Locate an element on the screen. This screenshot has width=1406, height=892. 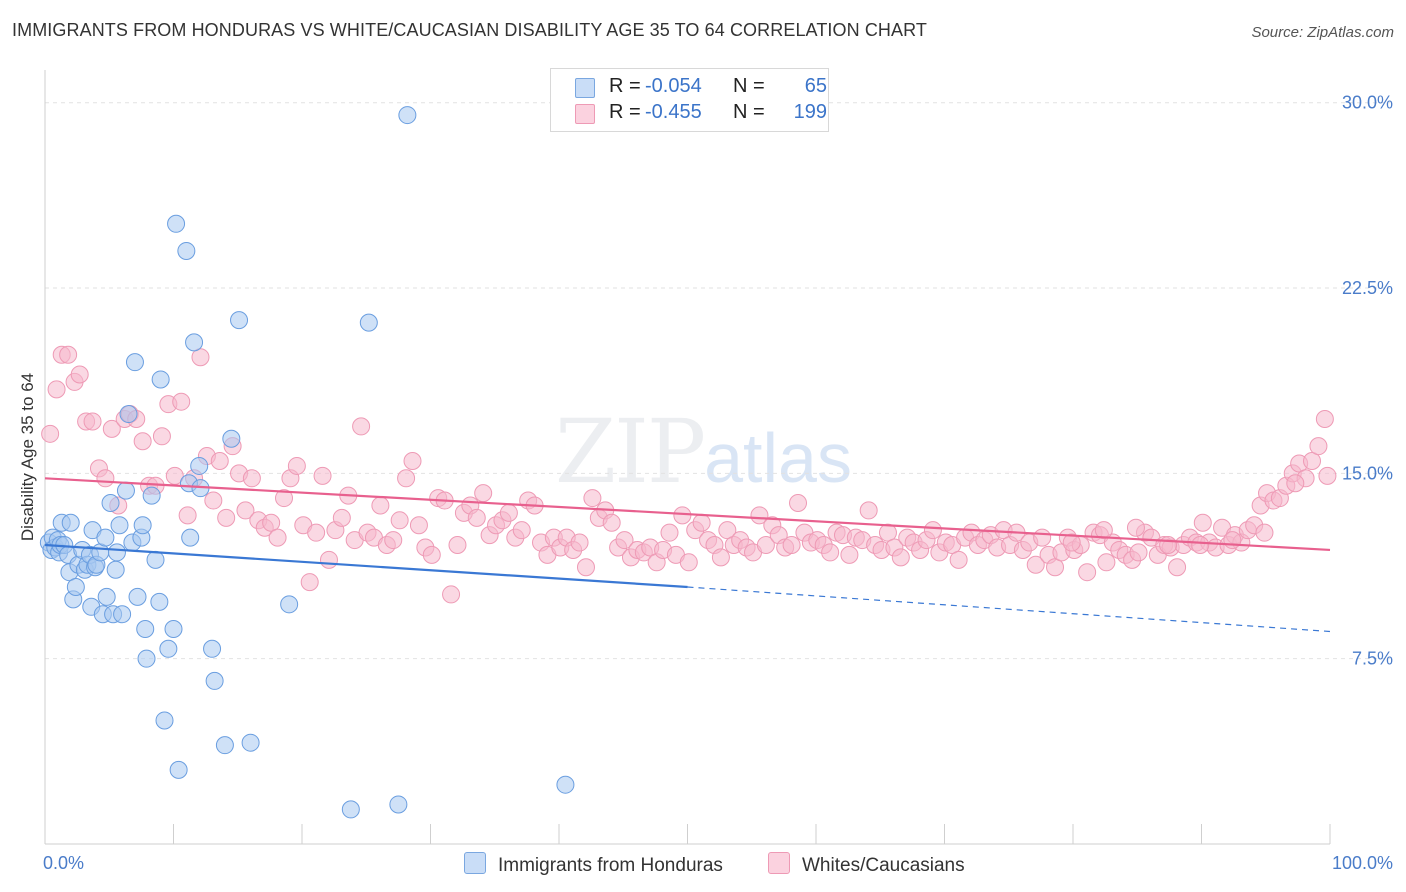
trendline-whites is located at coordinates (687, 514).